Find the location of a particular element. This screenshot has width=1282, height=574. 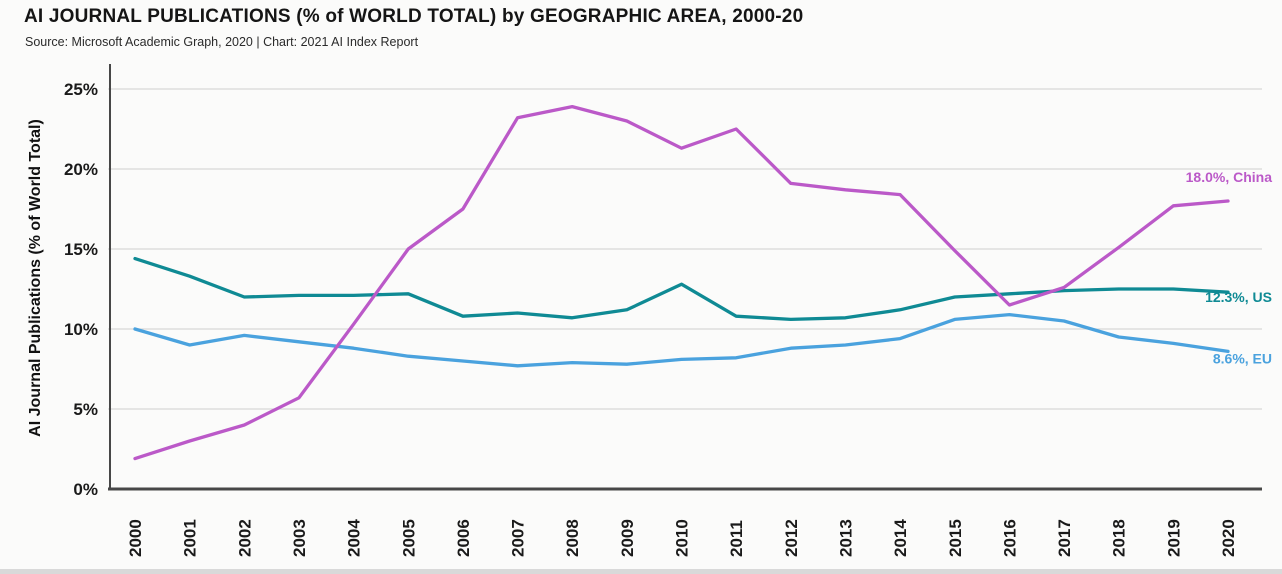

bottom-border is located at coordinates (641, 571).